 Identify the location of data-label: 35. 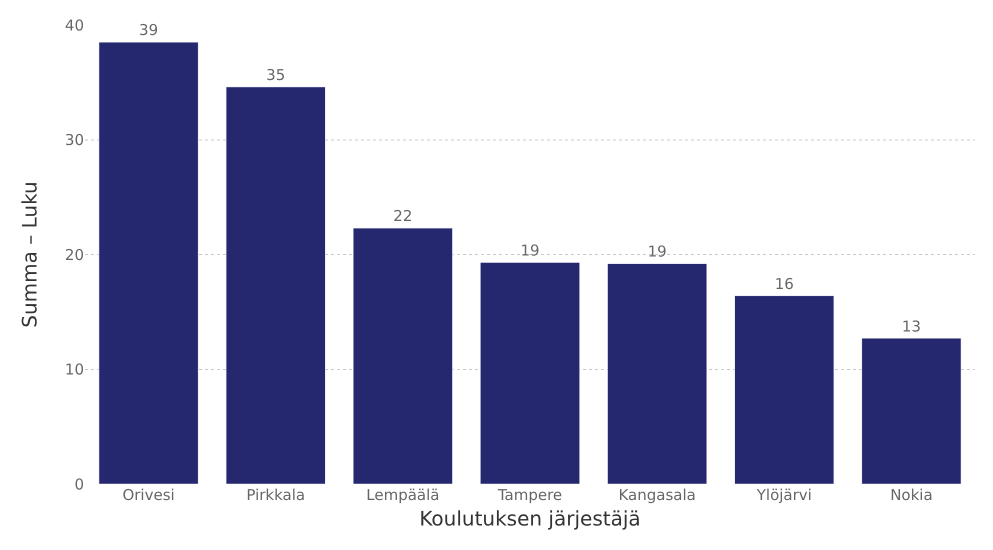
(276, 75).